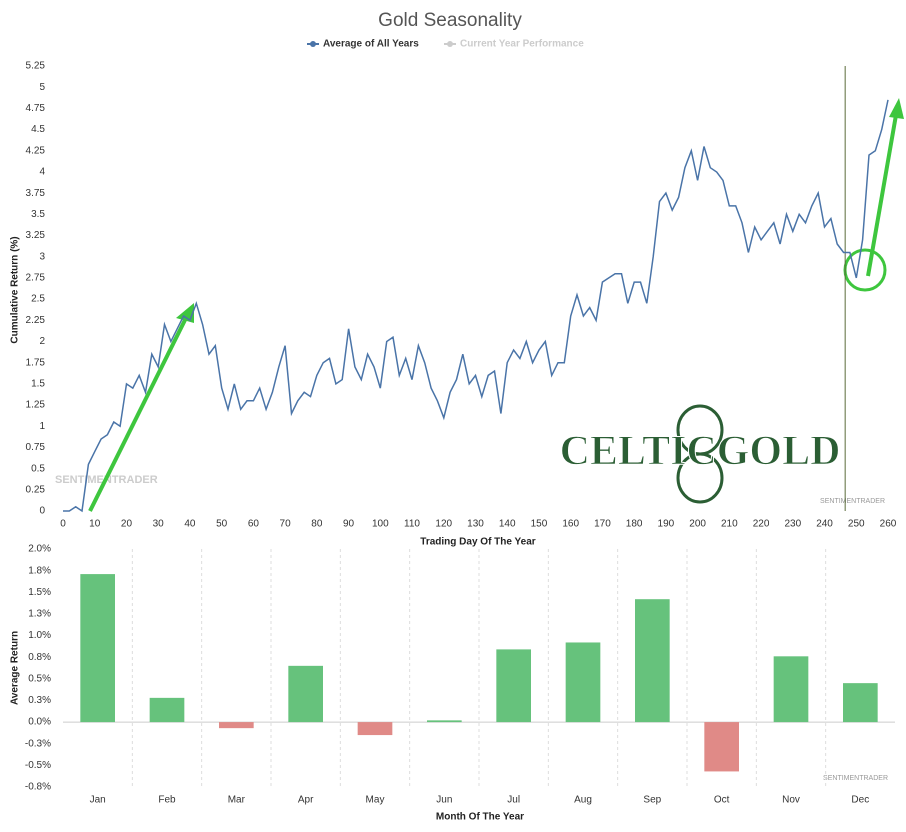 This screenshot has height=832, width=906. Describe the element at coordinates (15, 668) in the screenshot. I see `y-axis-title: Average Return` at that location.